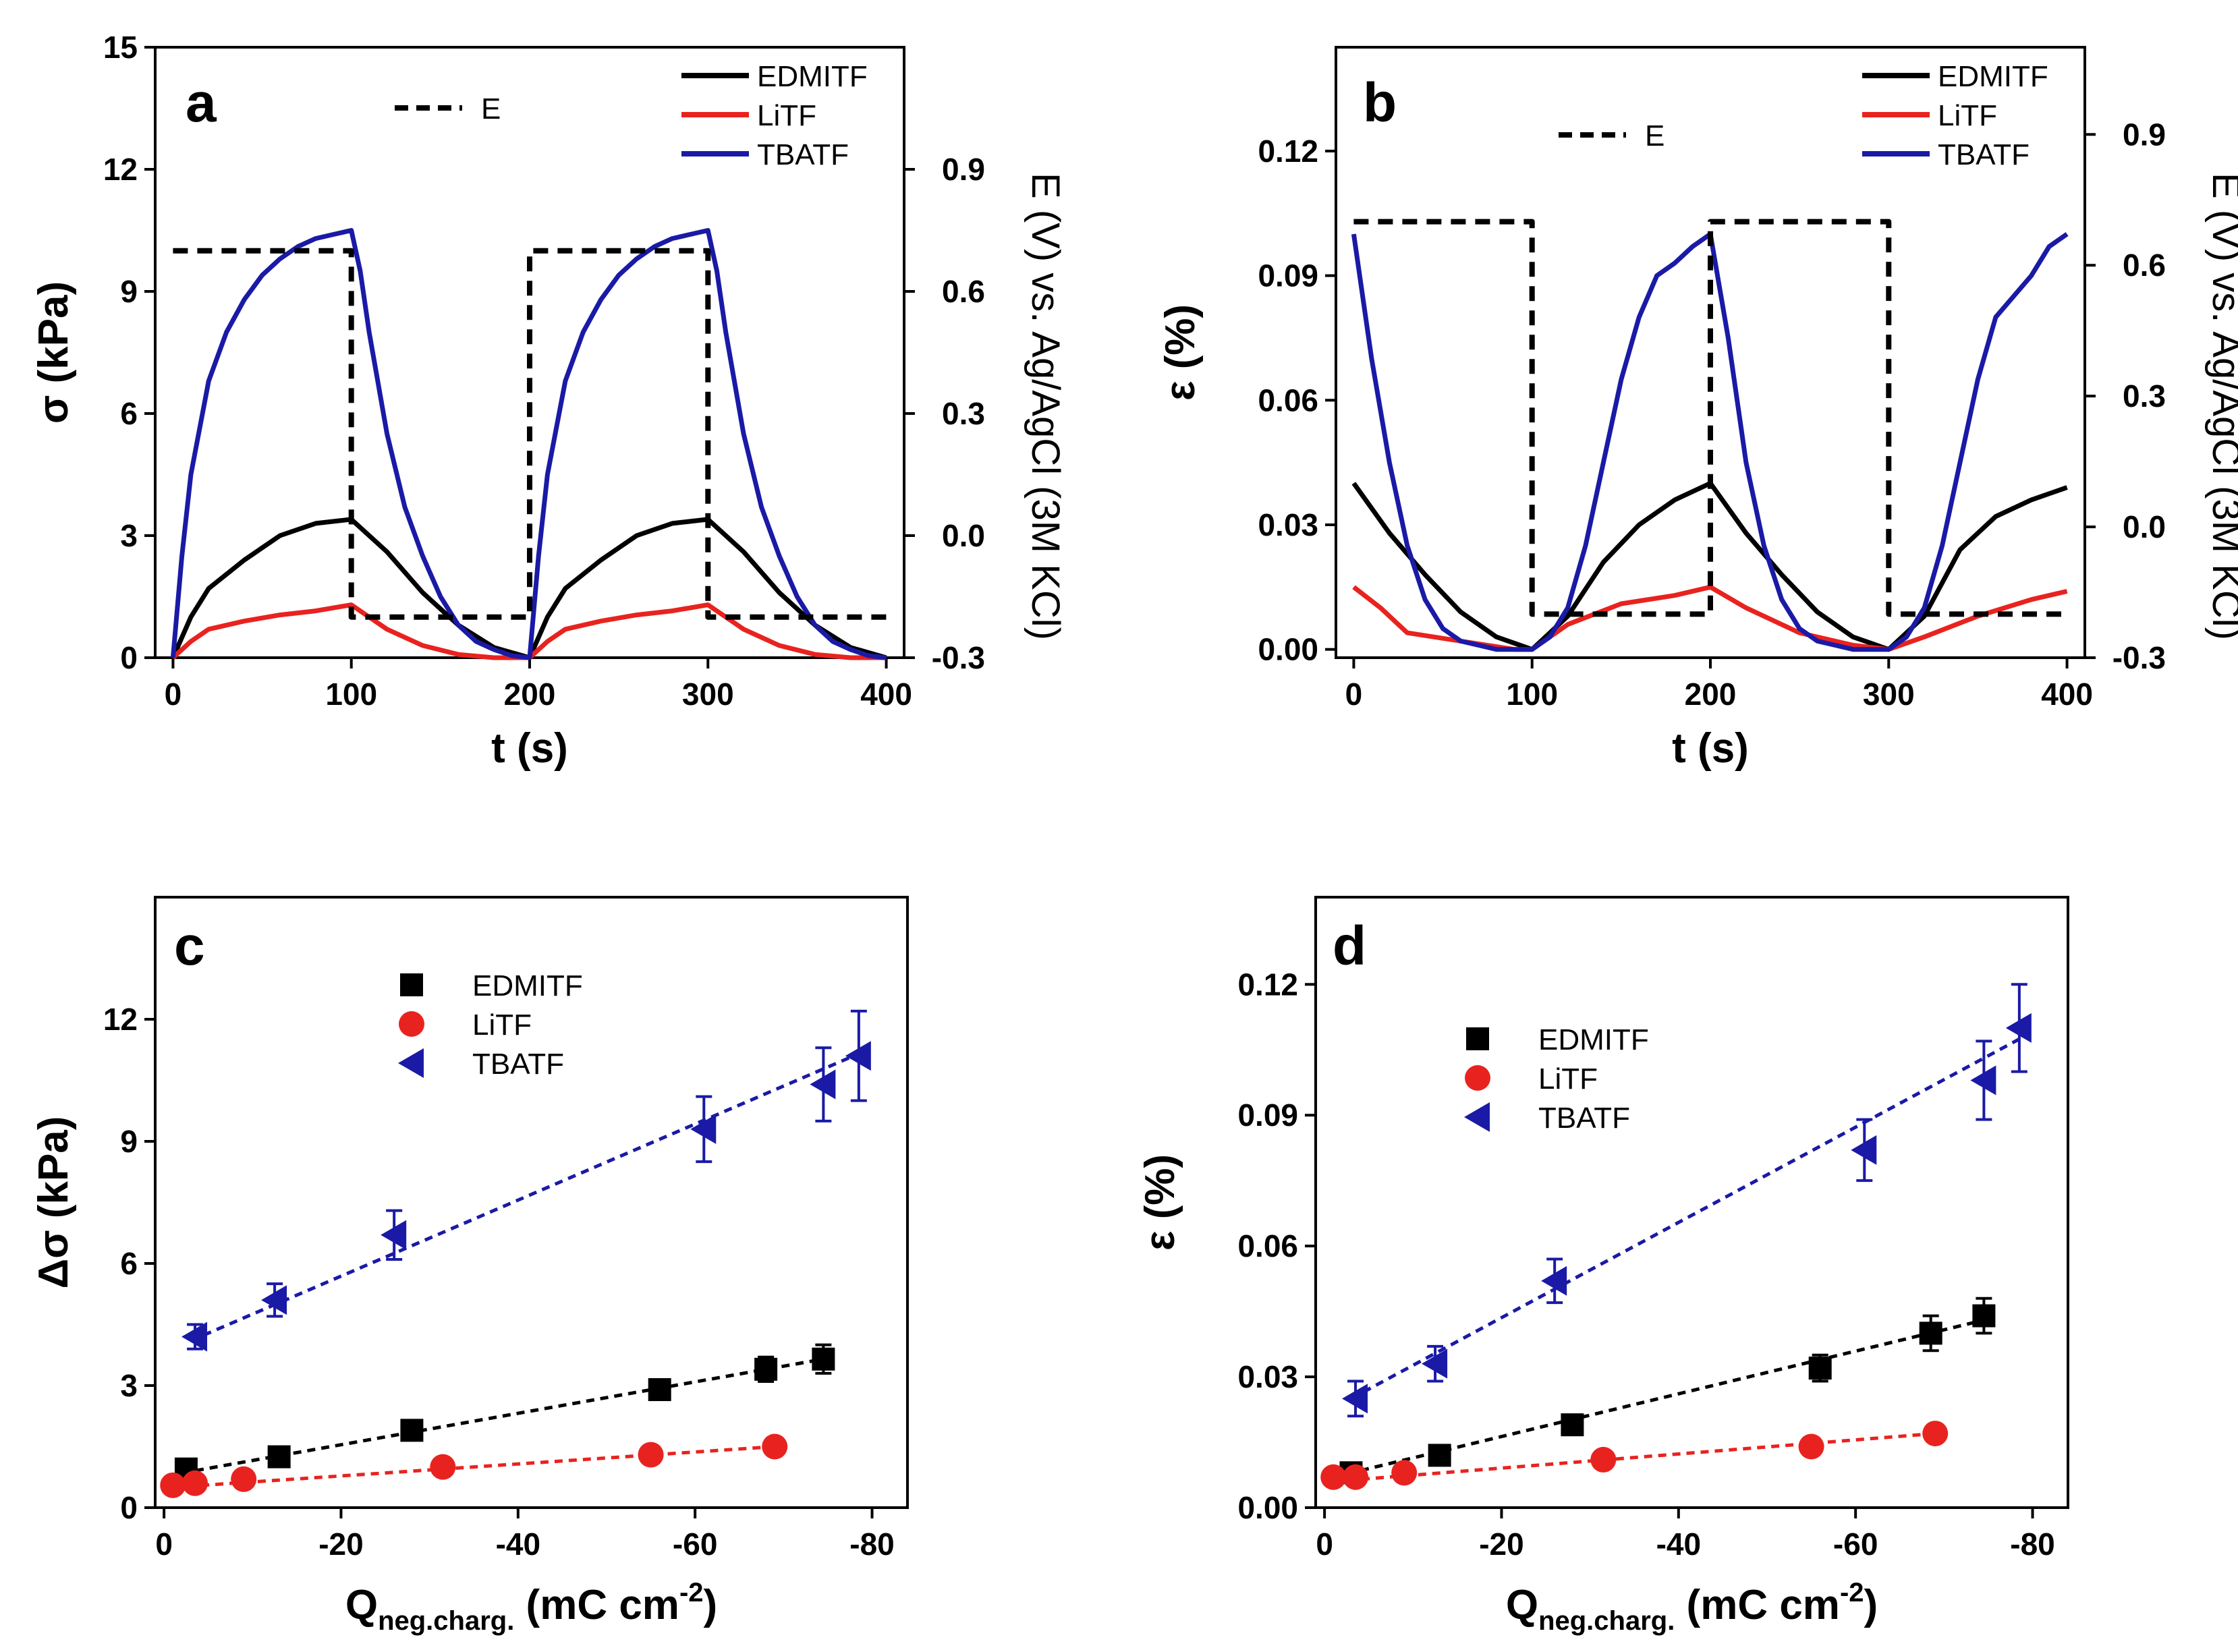  What do you see at coordinates (1757, 1605) in the screenshot?
I see `x-axis-label-part: (mC cm` at bounding box center [1757, 1605].